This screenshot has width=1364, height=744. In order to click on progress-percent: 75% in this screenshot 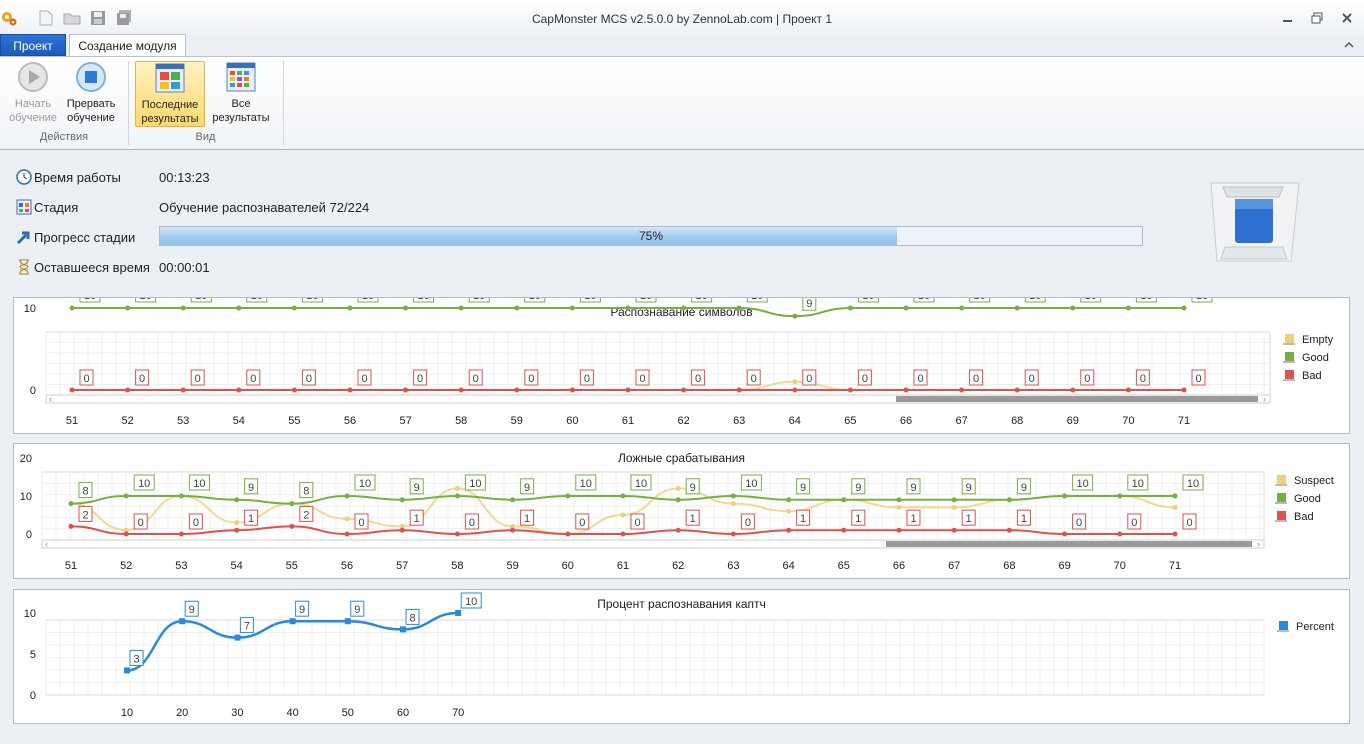, I will do `click(651, 236)`.